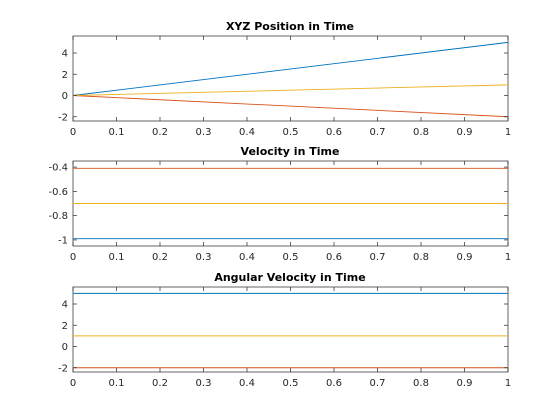  Describe the element at coordinates (58, 216) in the screenshot. I see `y-tick-label: -0.8` at that location.